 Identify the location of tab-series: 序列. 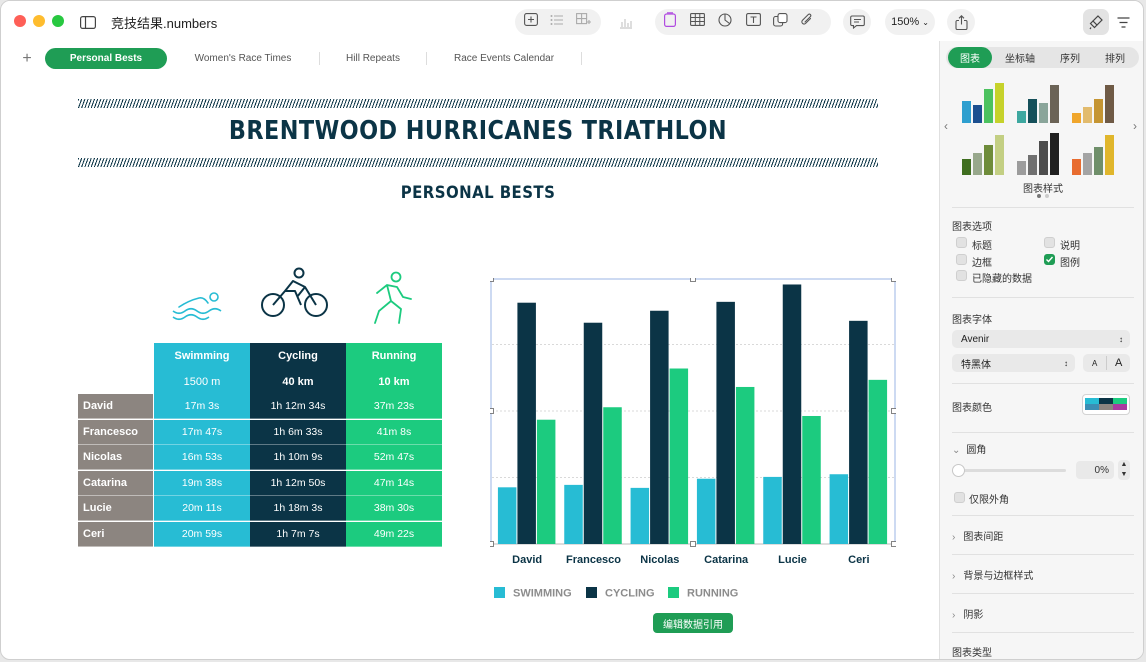
(1070, 59).